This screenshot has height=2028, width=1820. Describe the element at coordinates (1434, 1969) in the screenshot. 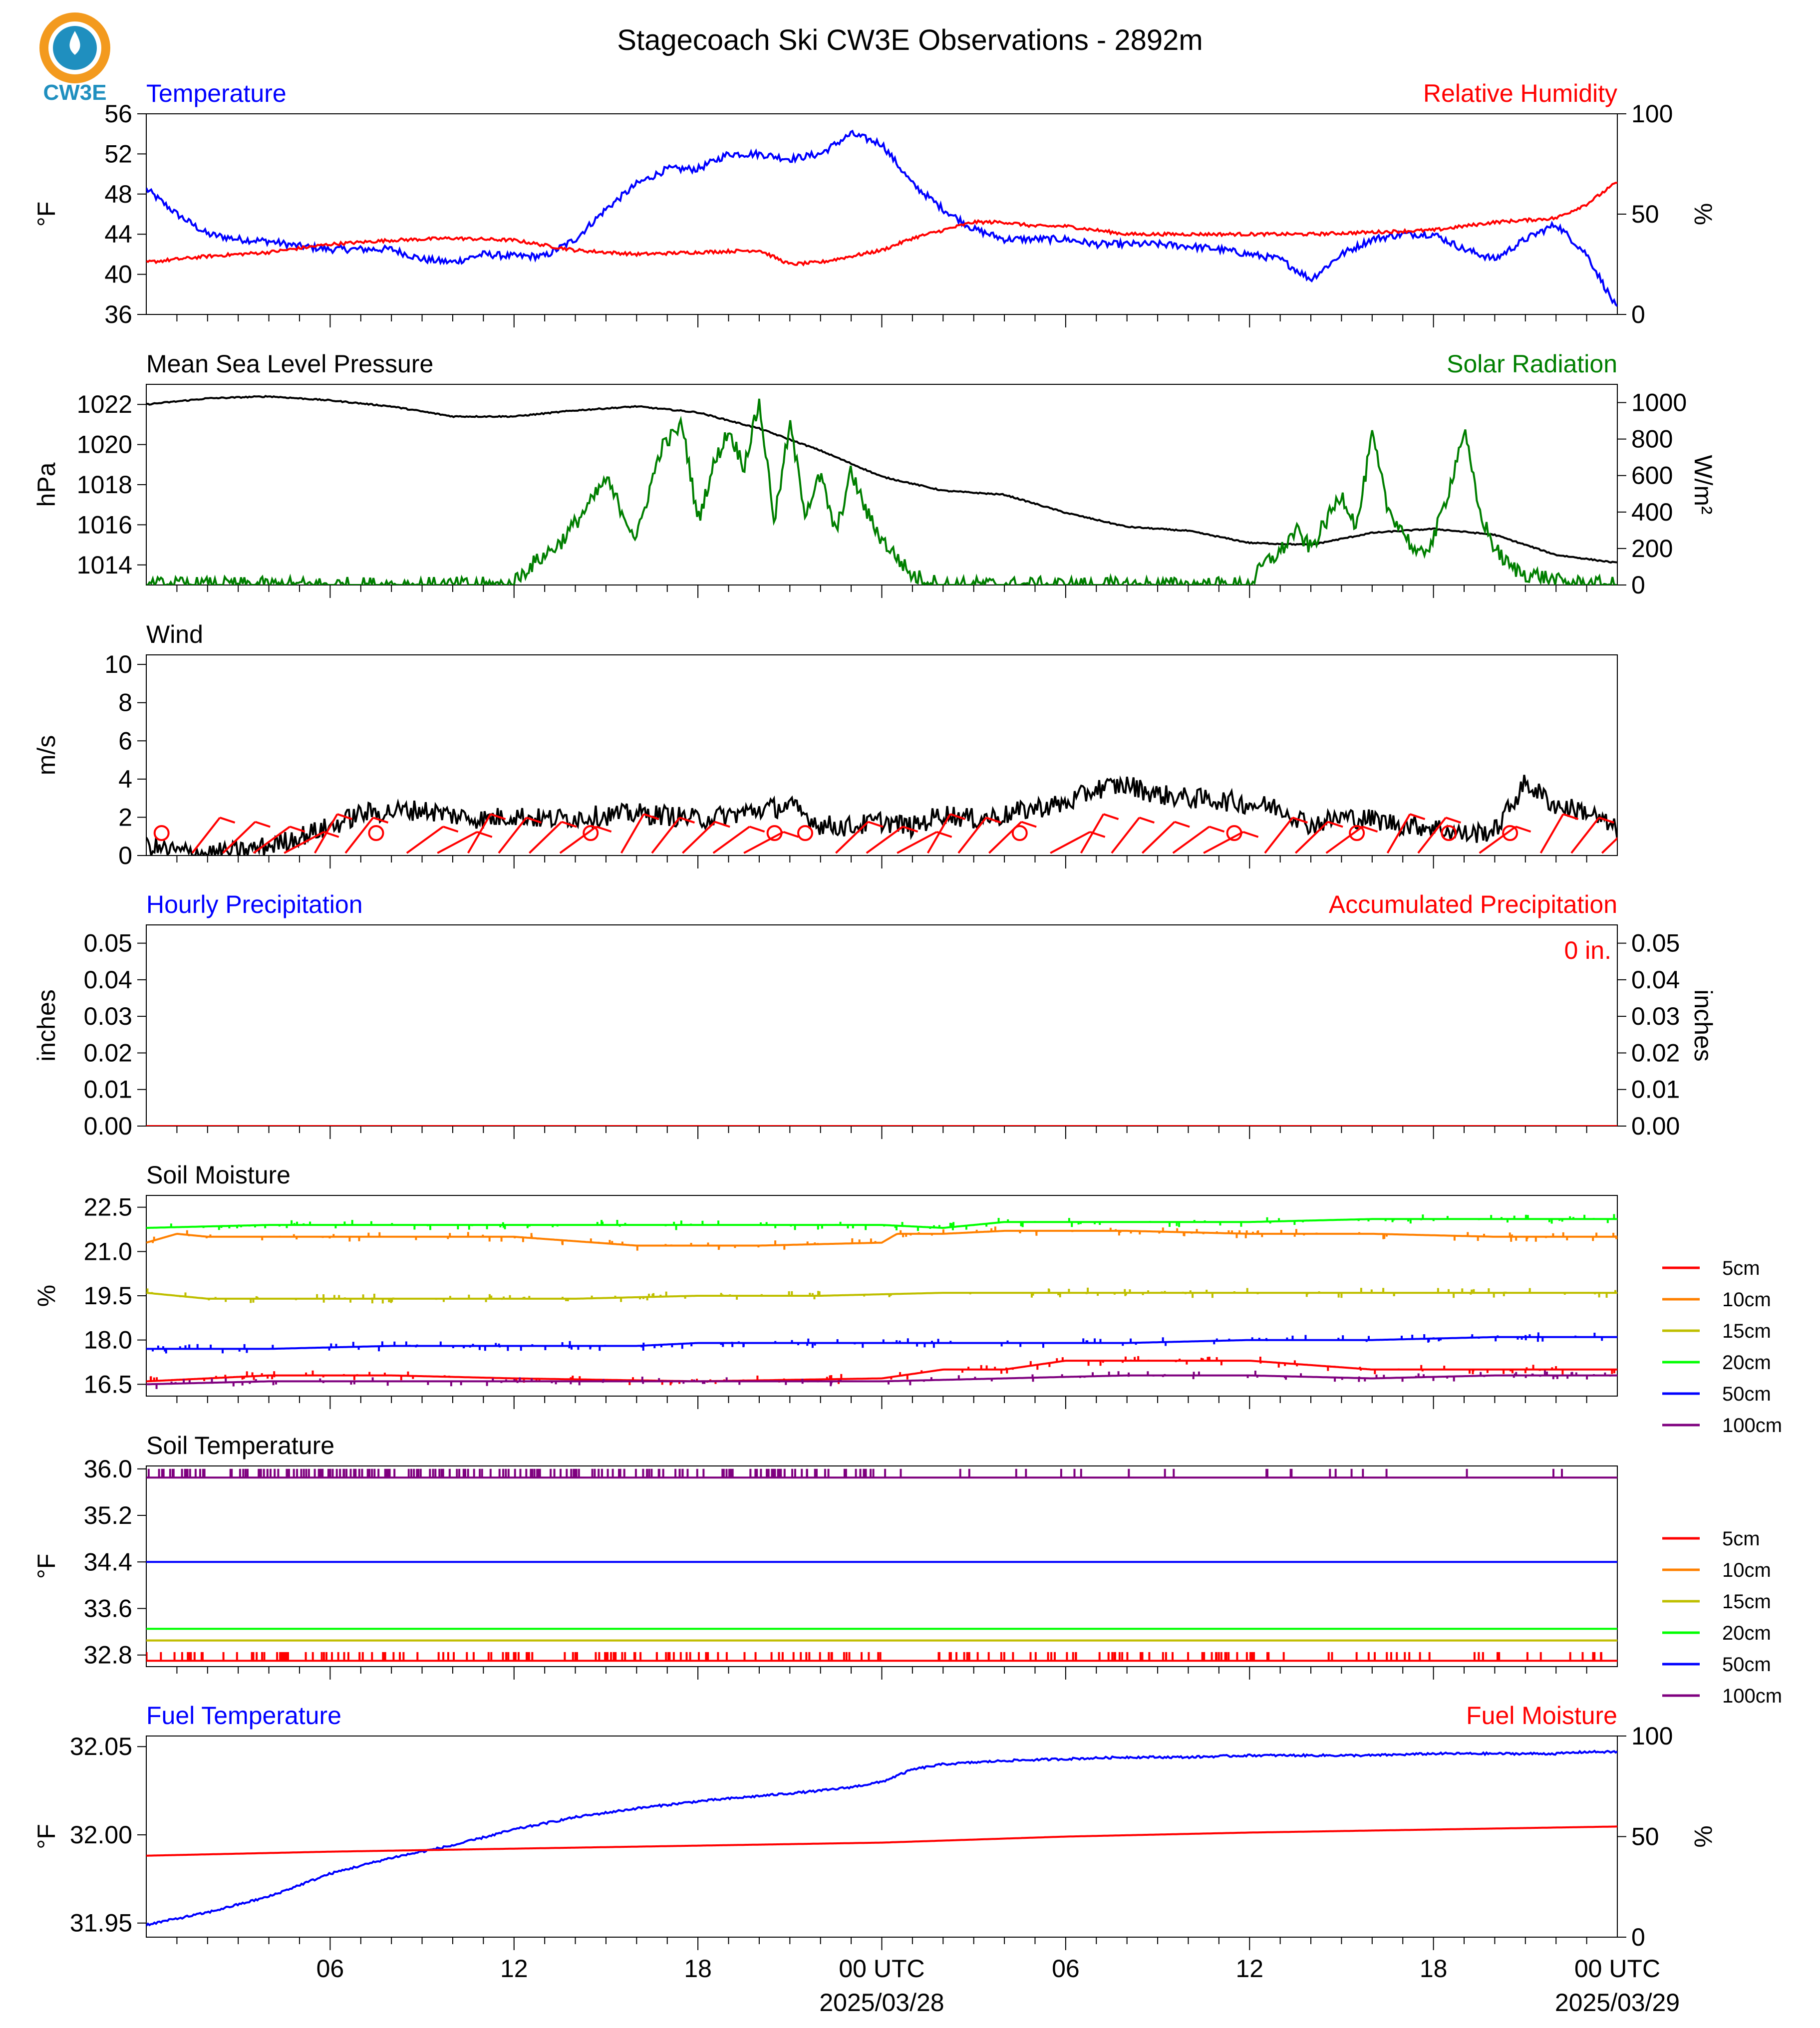

I see `x-tick-label: 18` at that location.